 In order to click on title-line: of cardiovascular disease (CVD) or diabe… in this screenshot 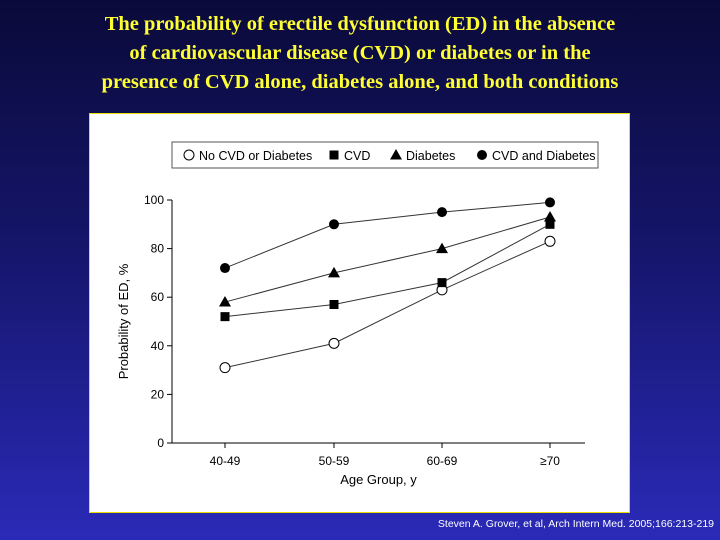, I will do `click(360, 53)`.